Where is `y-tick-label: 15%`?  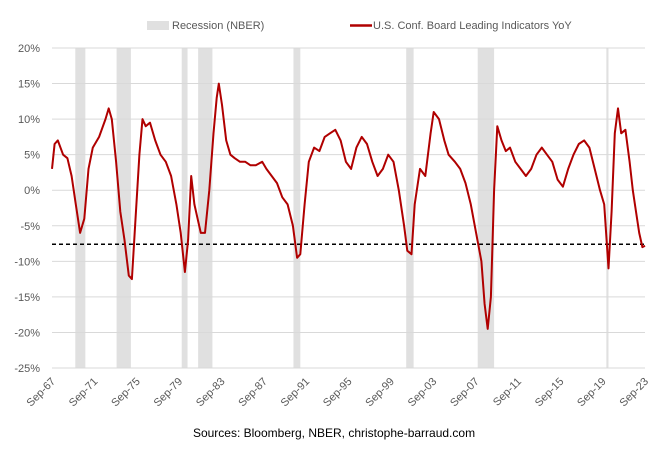 y-tick-label: 15% is located at coordinates (29, 85).